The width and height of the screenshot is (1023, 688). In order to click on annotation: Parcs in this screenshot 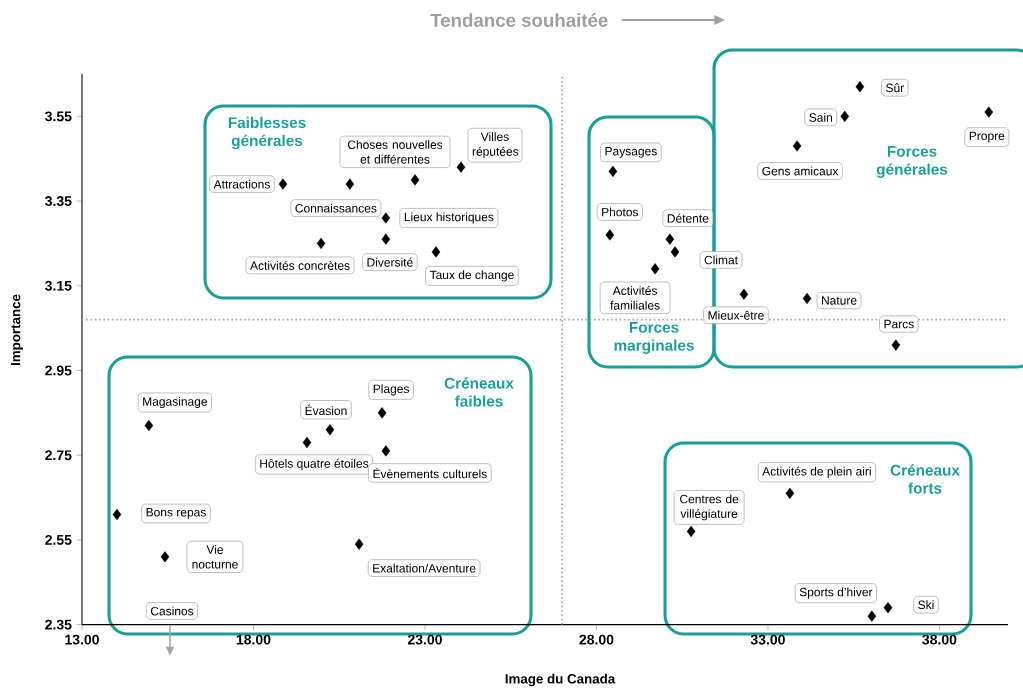, I will do `click(899, 324)`.